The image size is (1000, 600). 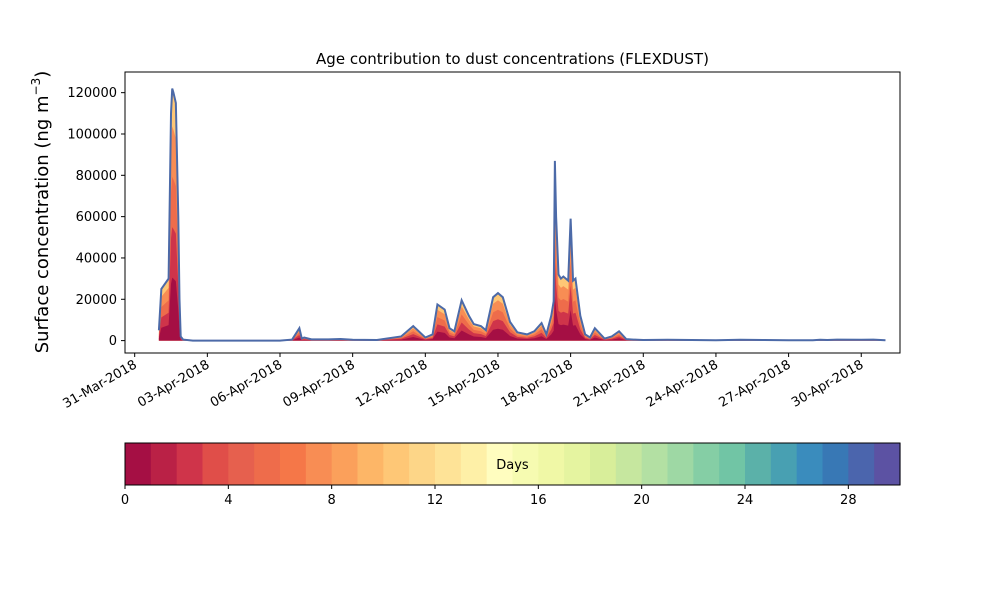 I want to click on y-tick-label: 60000, so click(x=96, y=217).